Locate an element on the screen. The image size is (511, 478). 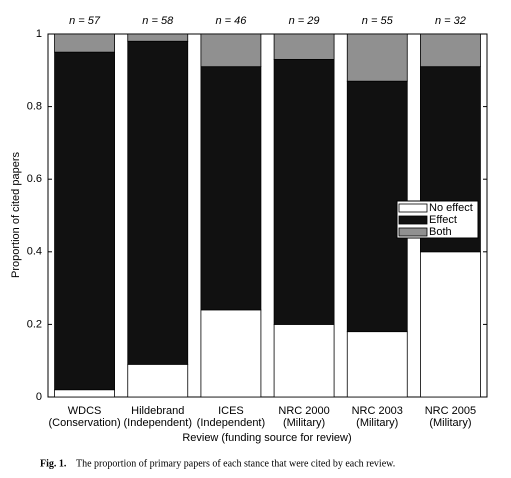
x-axis-label: Review (funding source for review) is located at coordinates (266, 438).